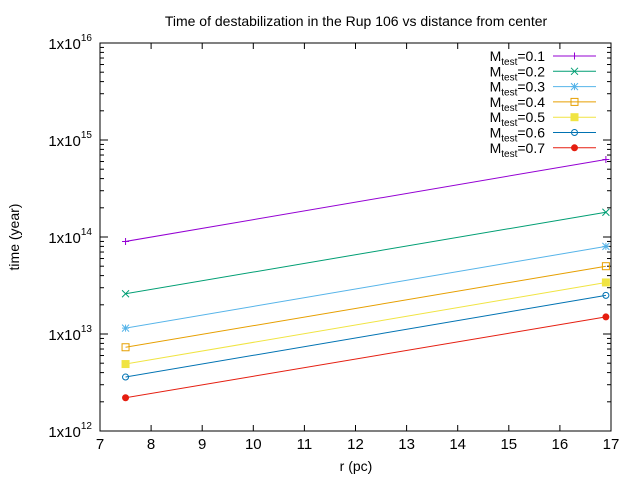 The width and height of the screenshot is (640, 480). I want to click on legend-entry: Mtest=0.5, so click(543, 119).